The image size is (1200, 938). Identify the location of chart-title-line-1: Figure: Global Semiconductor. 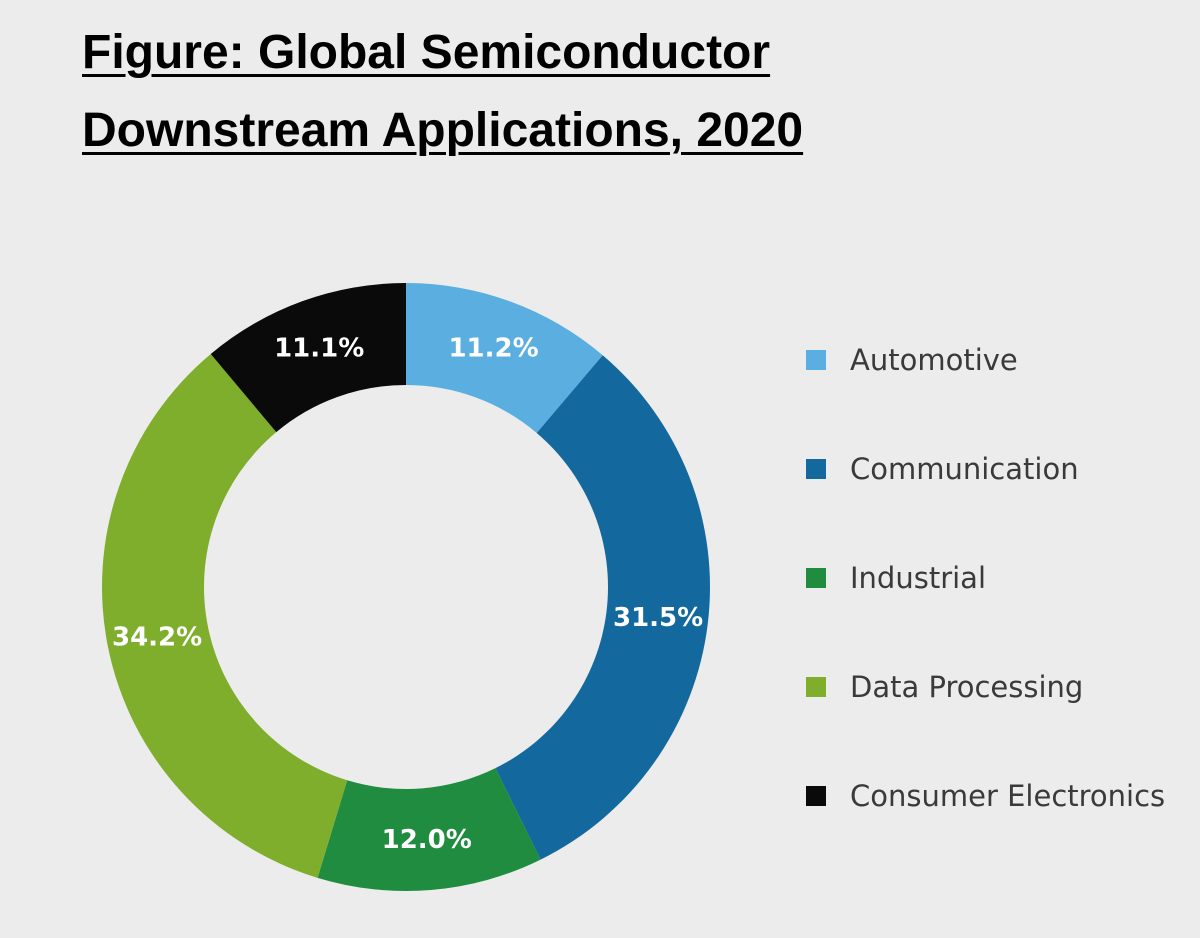
(426, 52).